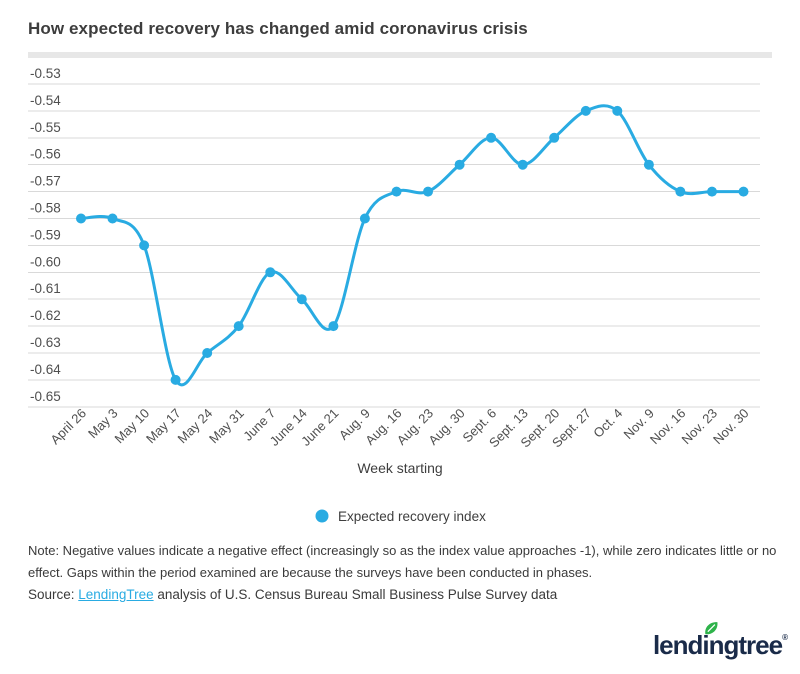 Image resolution: width=800 pixels, height=674 pixels. I want to click on y-tick-label: -0.53, so click(45, 73).